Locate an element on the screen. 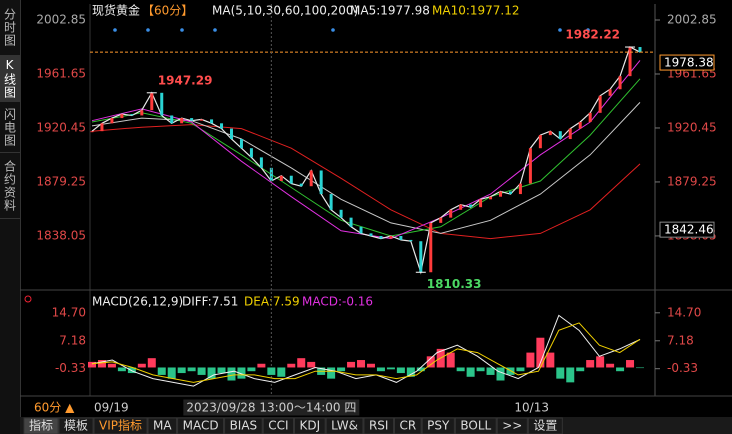 Image resolution: width=732 pixels, height=434 pixels. tab: BOLL is located at coordinates (475, 425).